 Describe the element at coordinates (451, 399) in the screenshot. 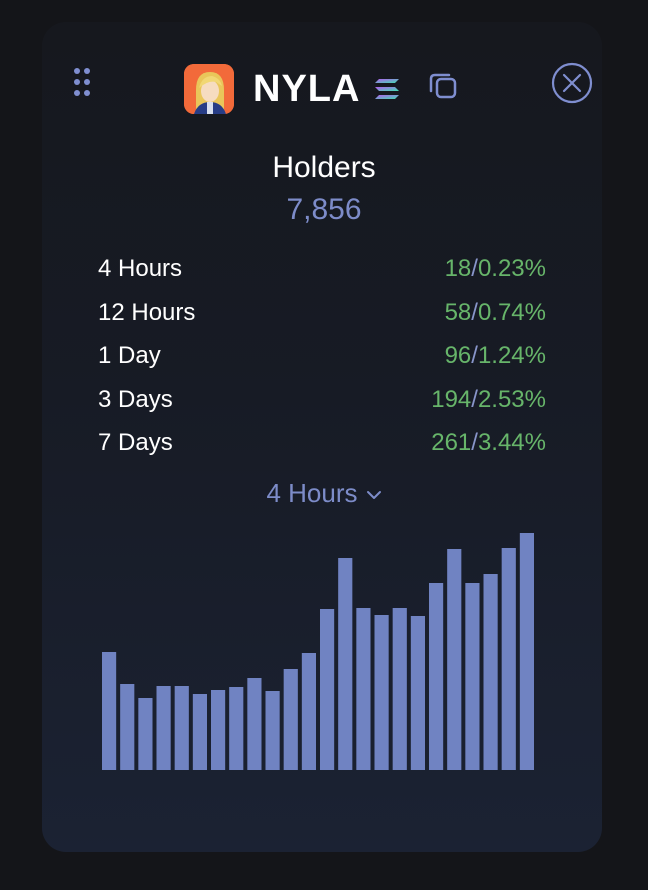

I see `stat-count: 194` at that location.